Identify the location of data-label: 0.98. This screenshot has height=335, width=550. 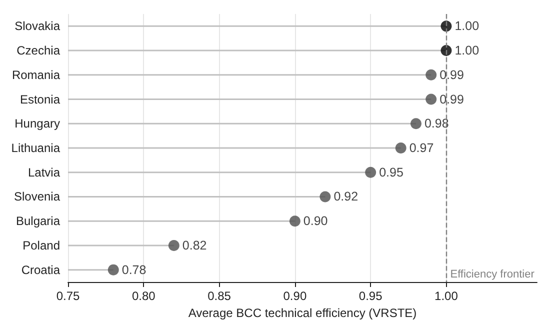
(436, 123).